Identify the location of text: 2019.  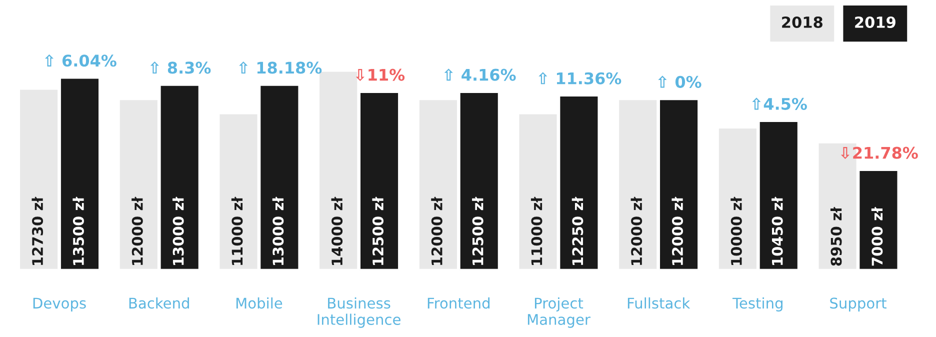
(875, 22).